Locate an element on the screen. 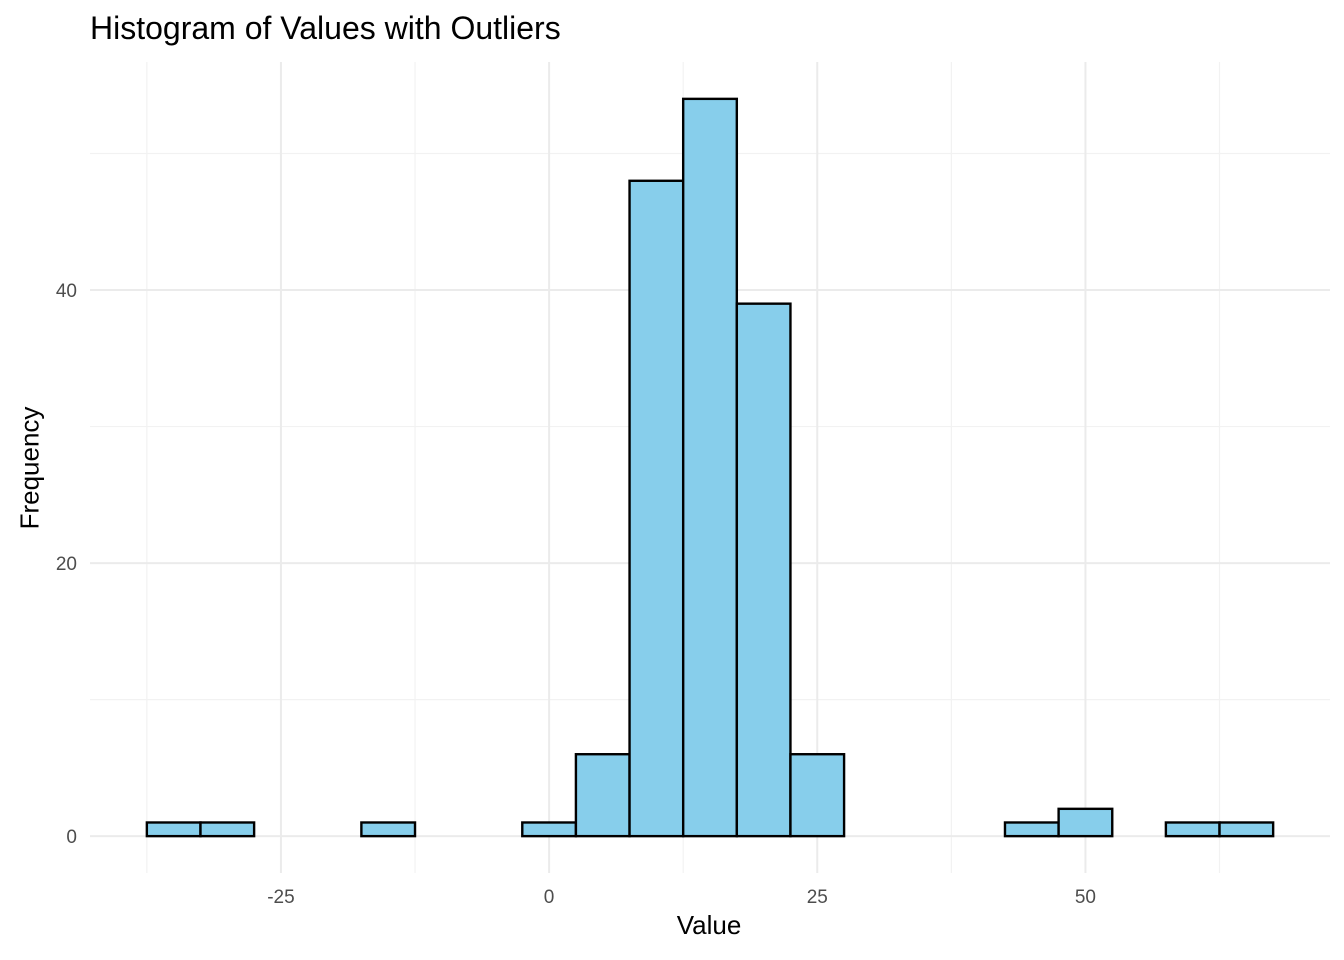 This screenshot has height=960, width=1344. y-axis-title: Frequency is located at coordinates (29, 468).